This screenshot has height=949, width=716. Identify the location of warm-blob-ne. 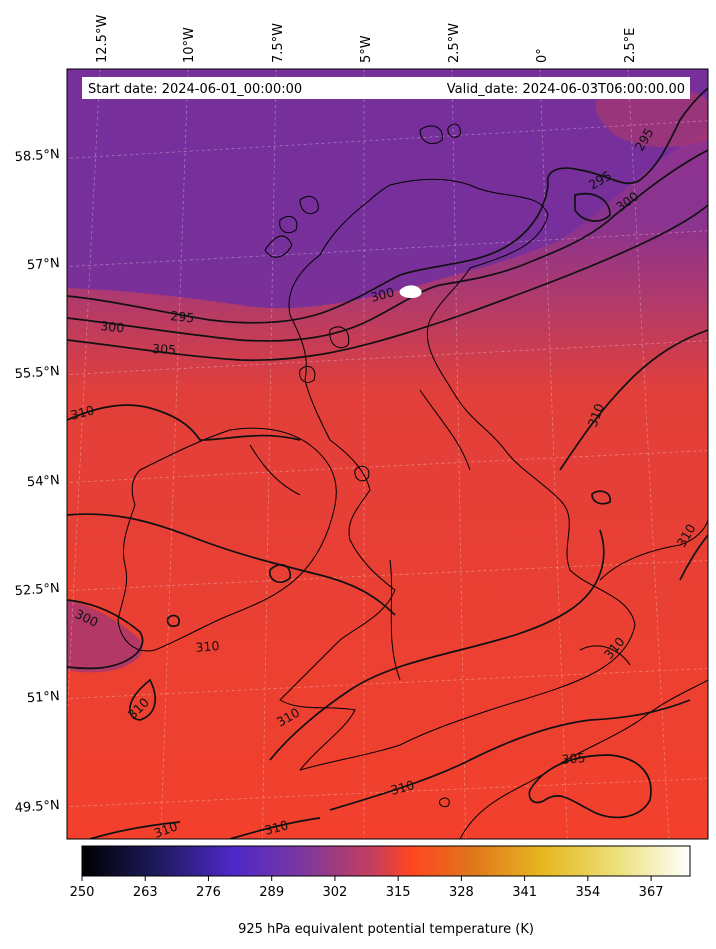
(651, 116).